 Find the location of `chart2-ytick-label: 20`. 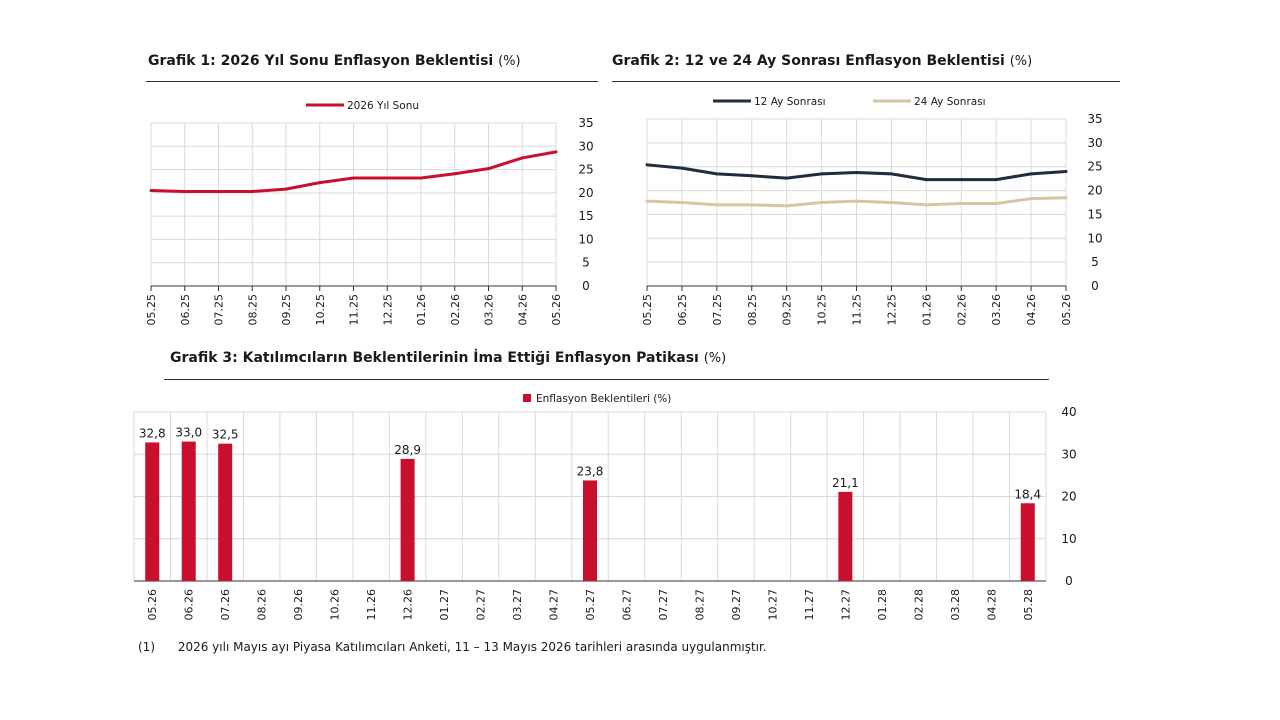

chart2-ytick-label: 20 is located at coordinates (1094, 191).